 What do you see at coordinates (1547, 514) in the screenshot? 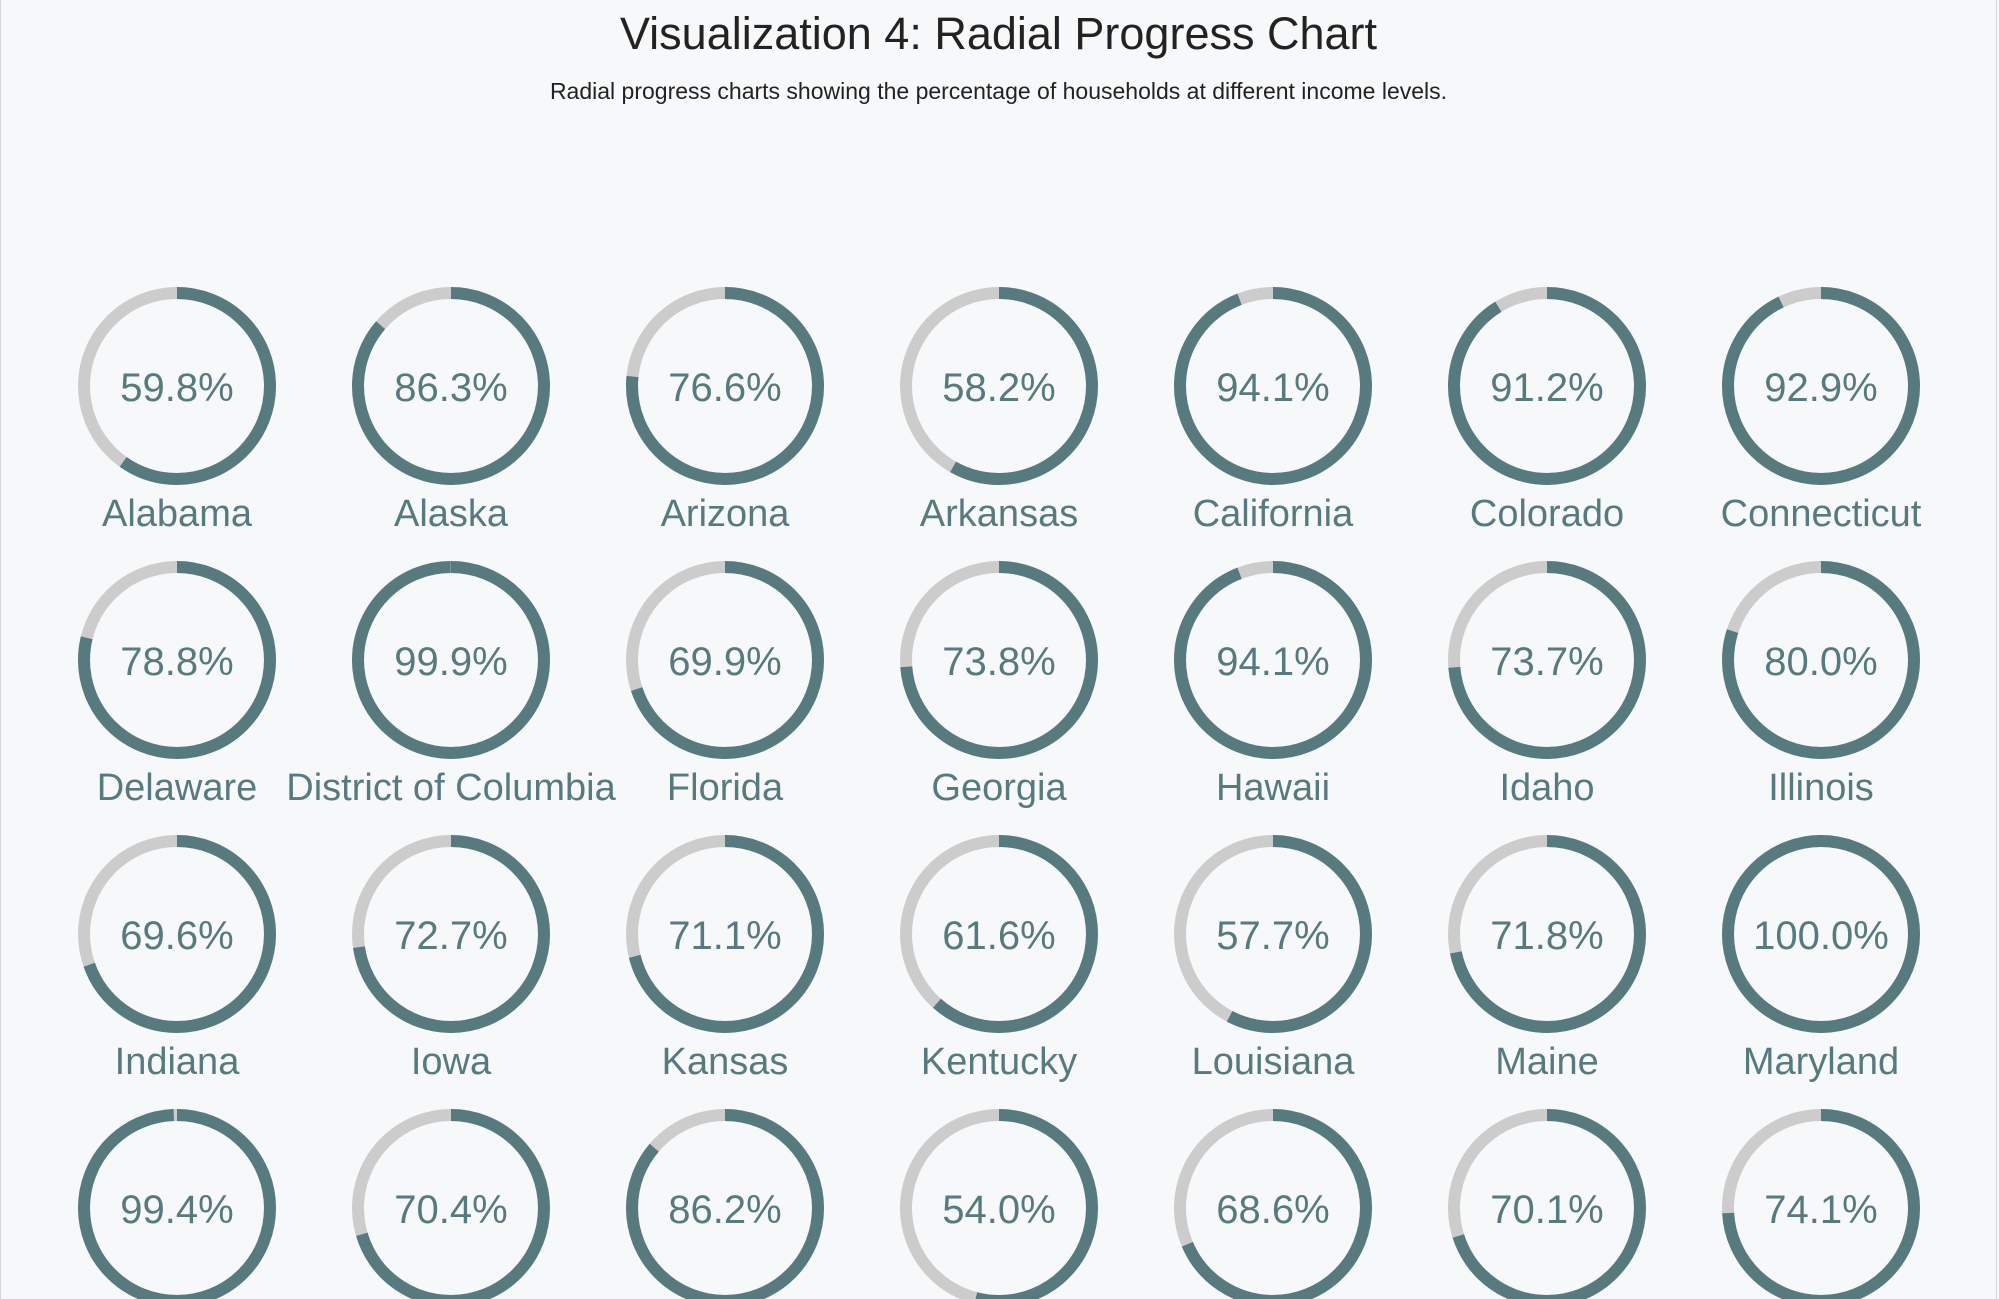
I see `state-label: Colorado` at bounding box center [1547, 514].